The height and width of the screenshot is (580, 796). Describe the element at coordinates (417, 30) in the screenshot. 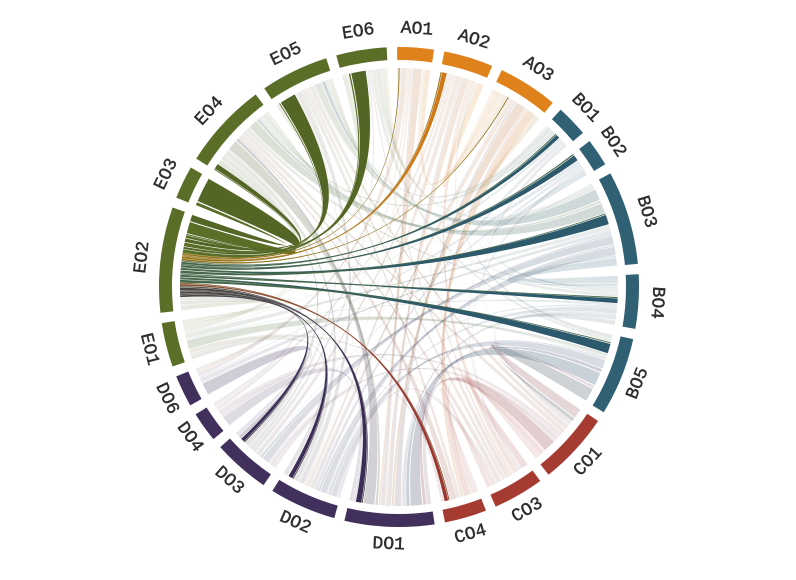

I see `svg-text: AO1` at that location.